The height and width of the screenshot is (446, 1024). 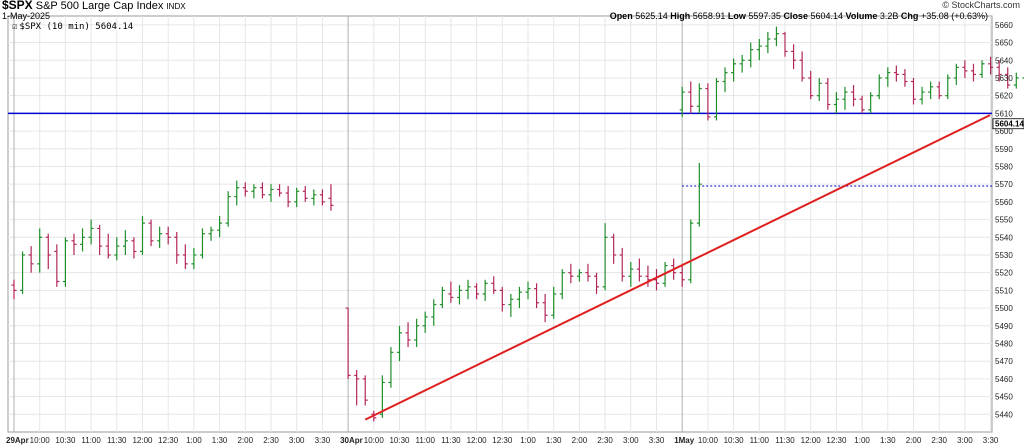 I want to click on legend-checkbox-icon: ☑, so click(x=15, y=27).